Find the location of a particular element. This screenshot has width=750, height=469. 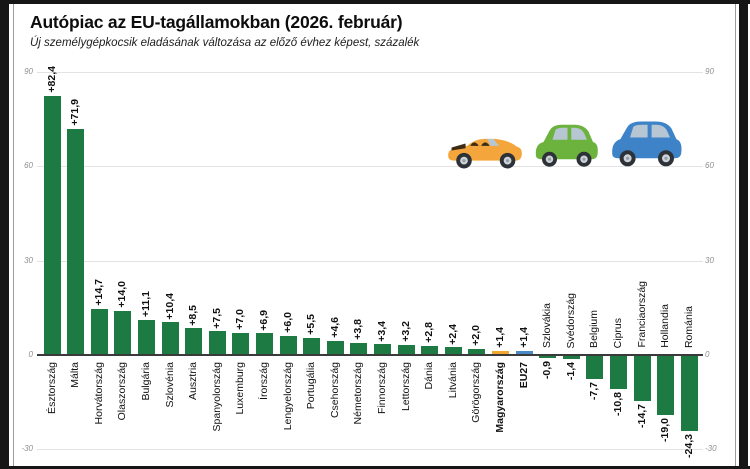

green-car-icon is located at coordinates (566, 145).